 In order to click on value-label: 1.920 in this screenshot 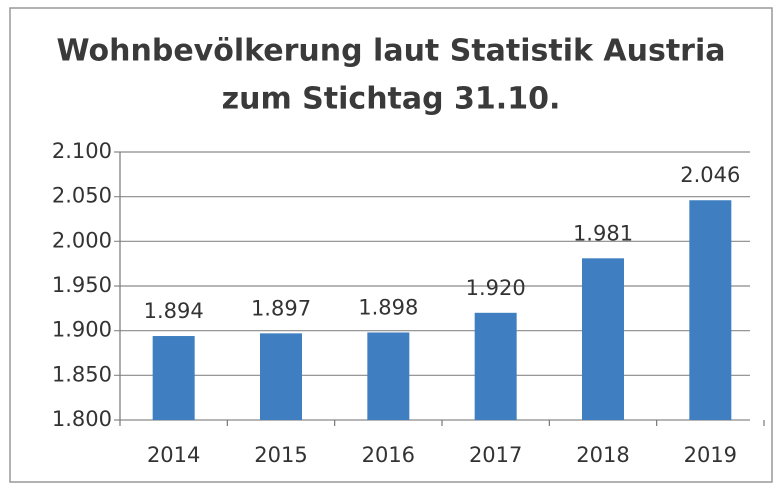, I will do `click(496, 288)`.